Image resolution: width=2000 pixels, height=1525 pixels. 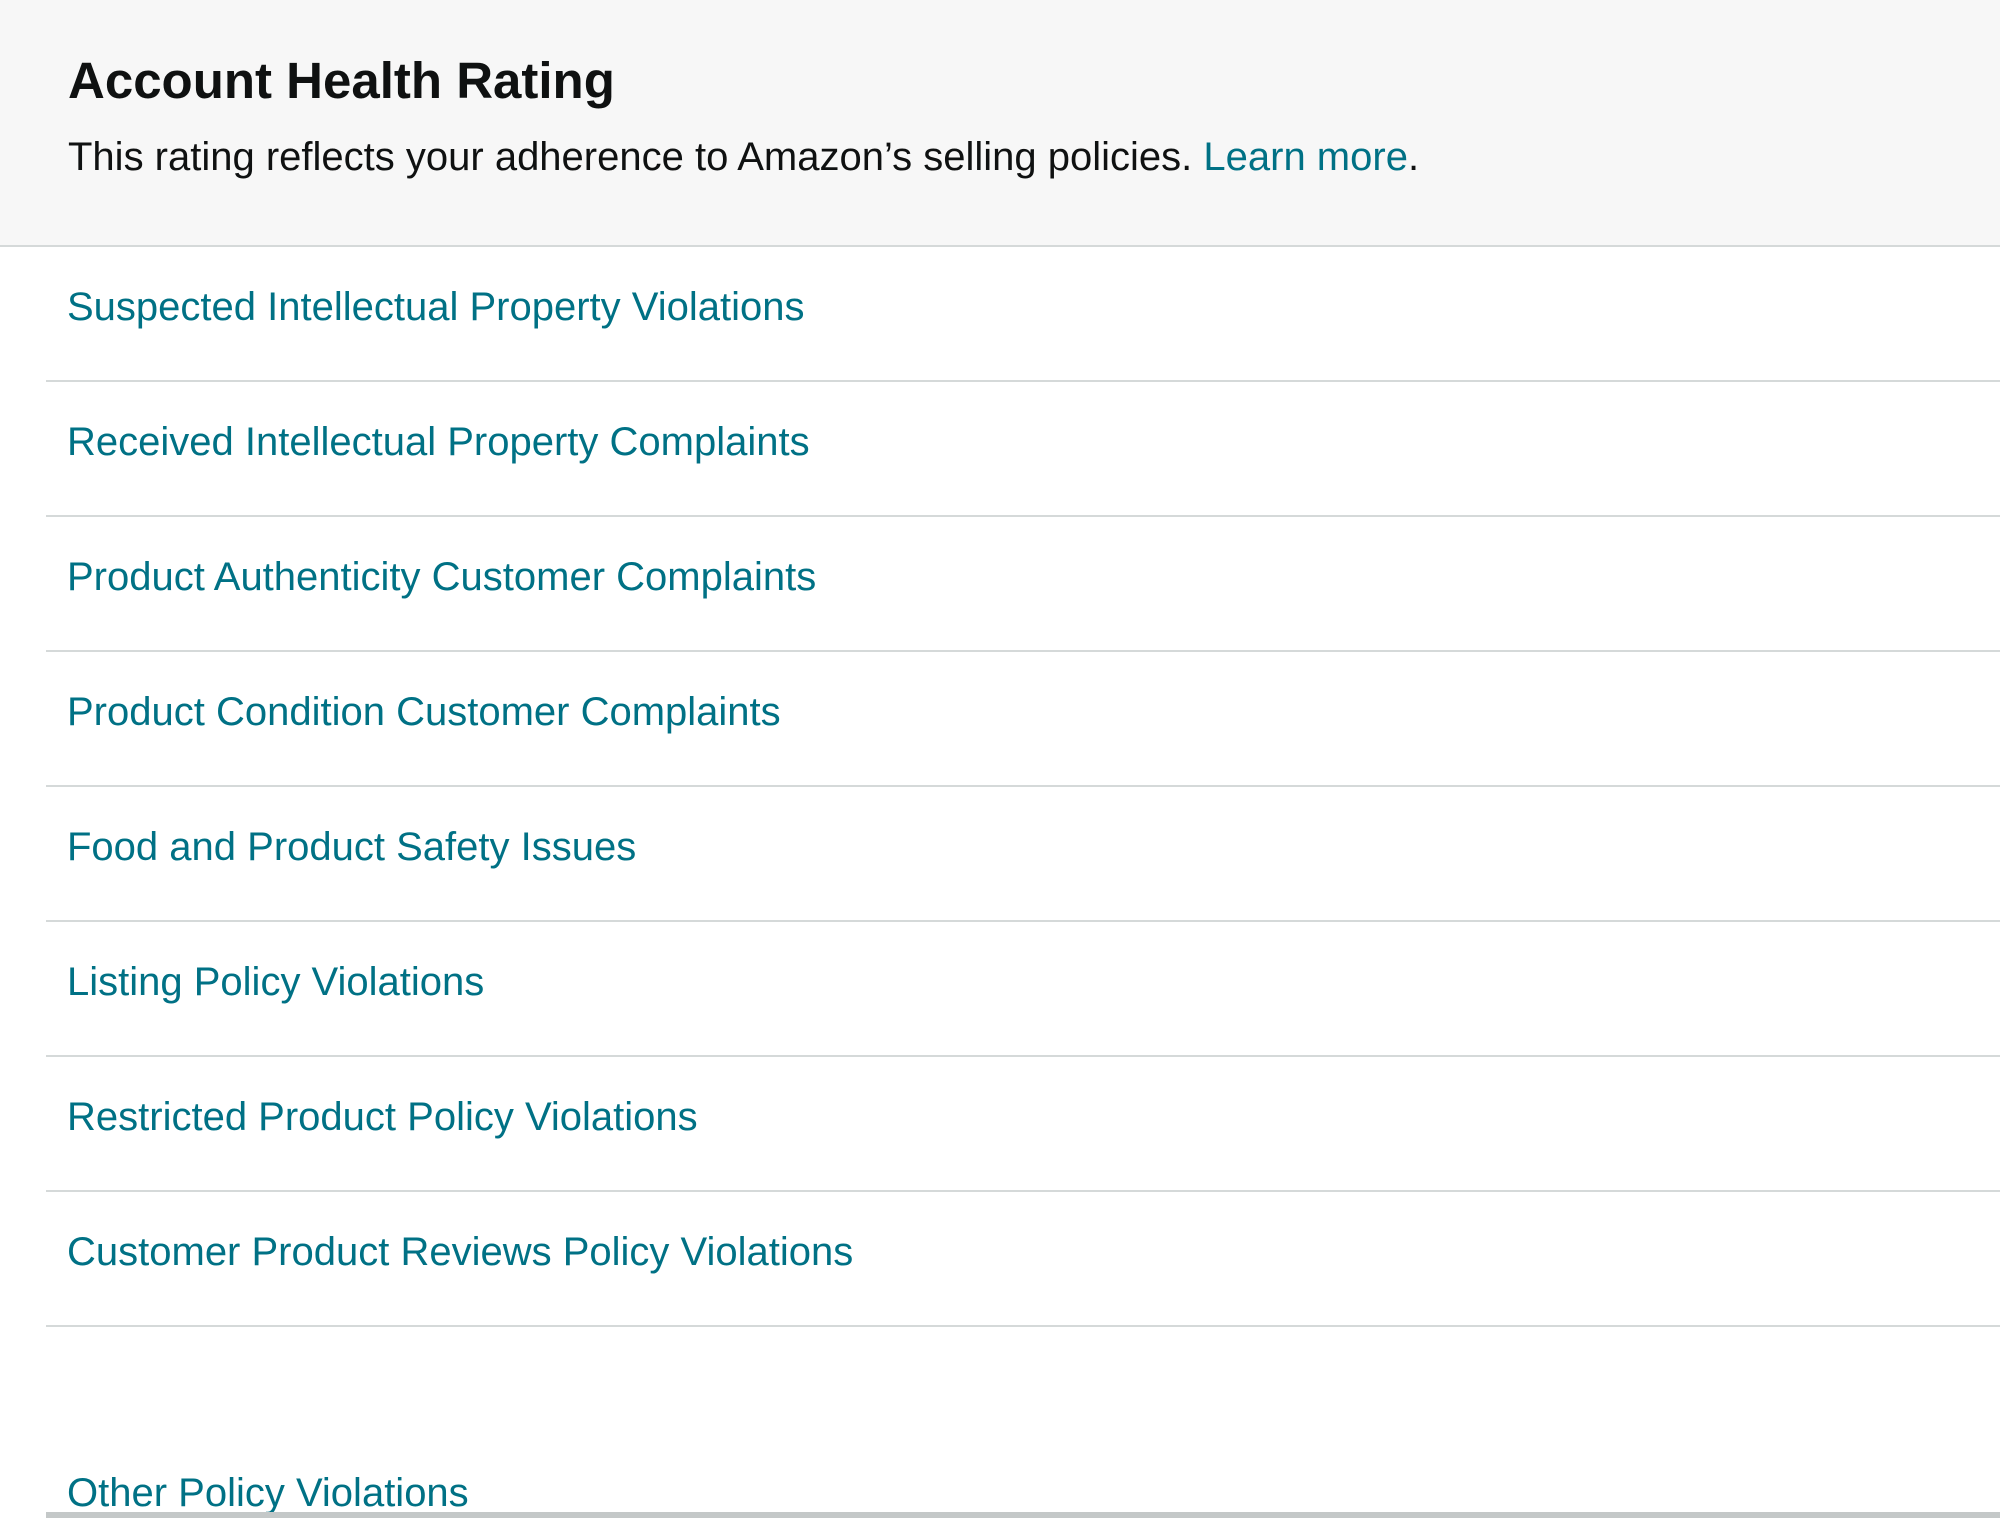 I want to click on policy-row-condition-complaints: Product Condition Customer Complaints, so click(x=1023, y=719).